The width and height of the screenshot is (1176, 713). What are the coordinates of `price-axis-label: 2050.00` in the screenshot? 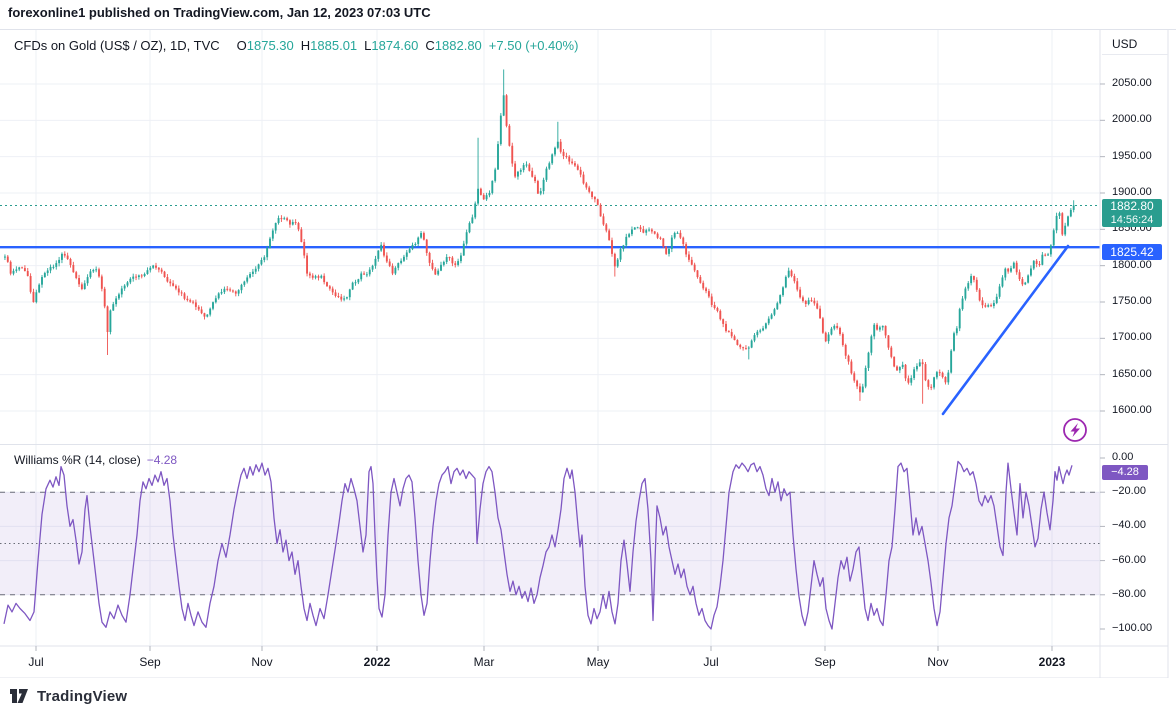 It's located at (1132, 82).